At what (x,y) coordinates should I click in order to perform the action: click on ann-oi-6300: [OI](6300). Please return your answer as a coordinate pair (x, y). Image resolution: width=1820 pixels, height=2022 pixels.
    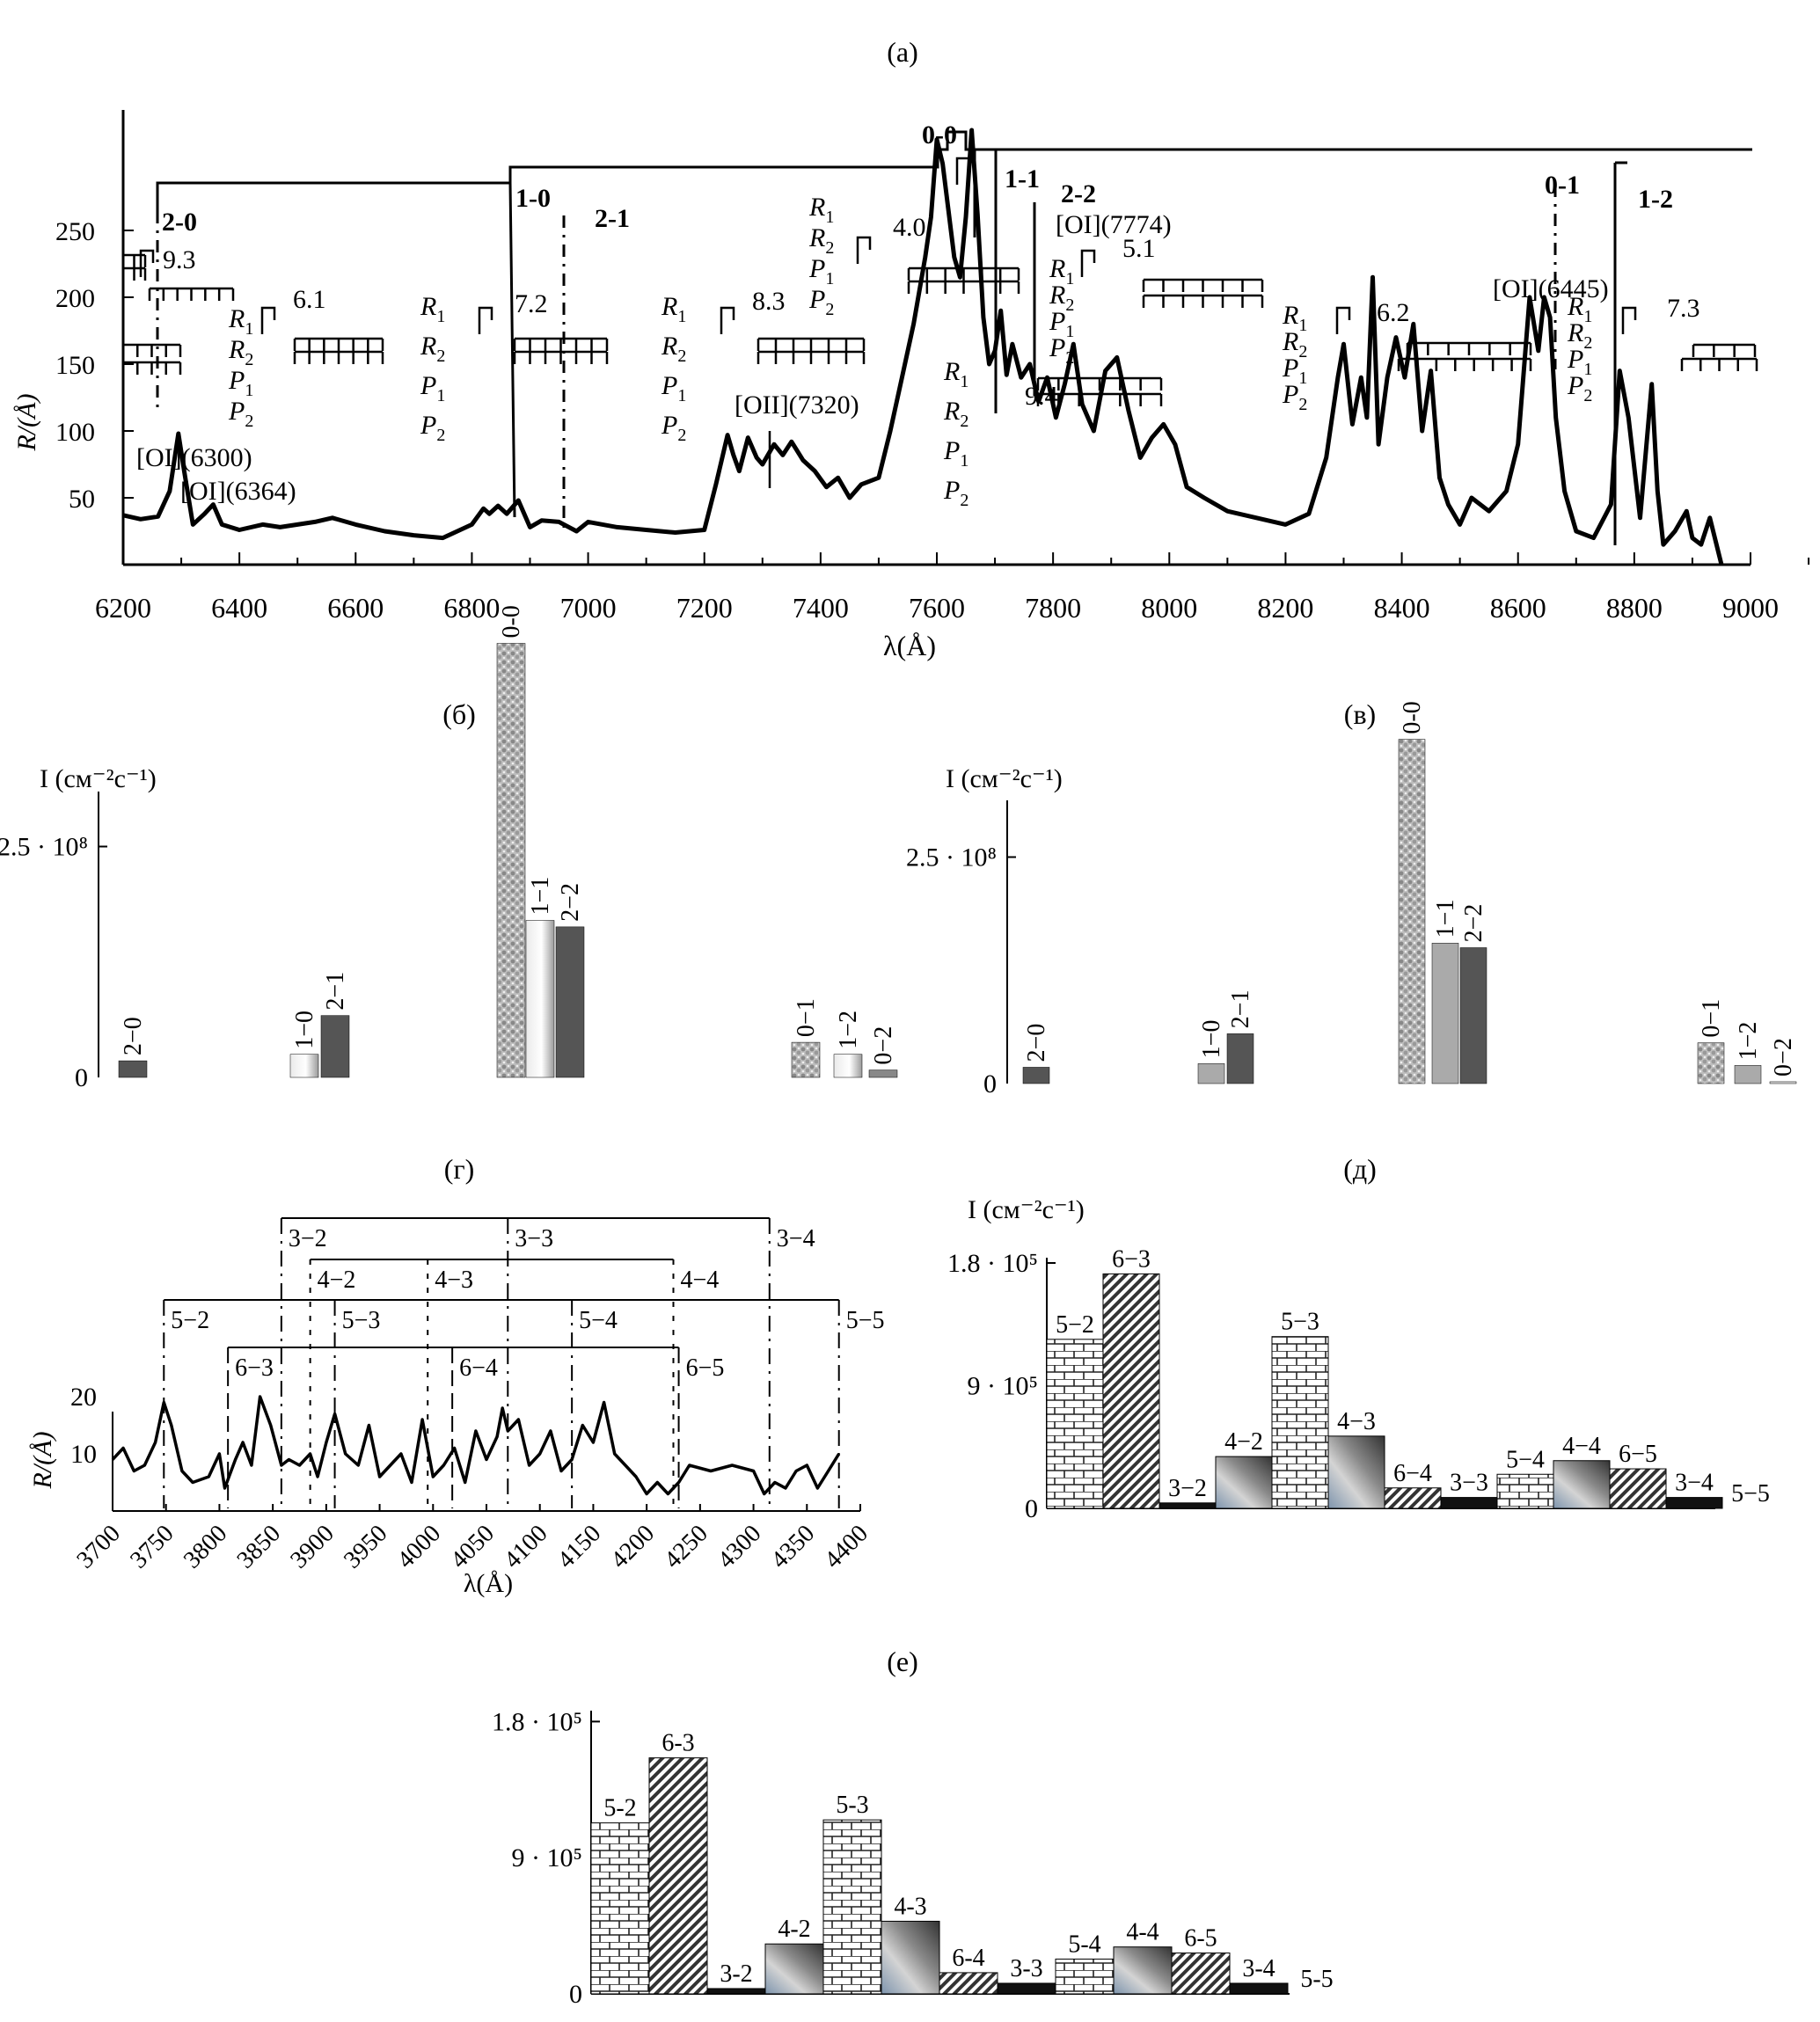
    Looking at the image, I should click on (194, 458).